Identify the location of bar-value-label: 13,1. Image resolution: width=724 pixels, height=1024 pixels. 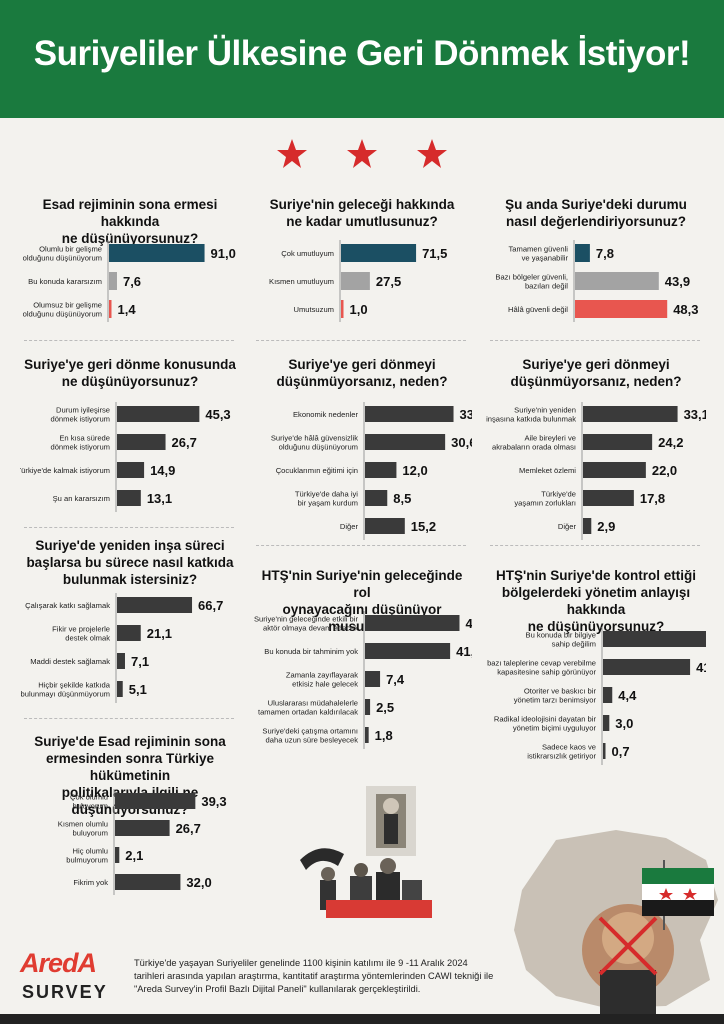
(159, 498).